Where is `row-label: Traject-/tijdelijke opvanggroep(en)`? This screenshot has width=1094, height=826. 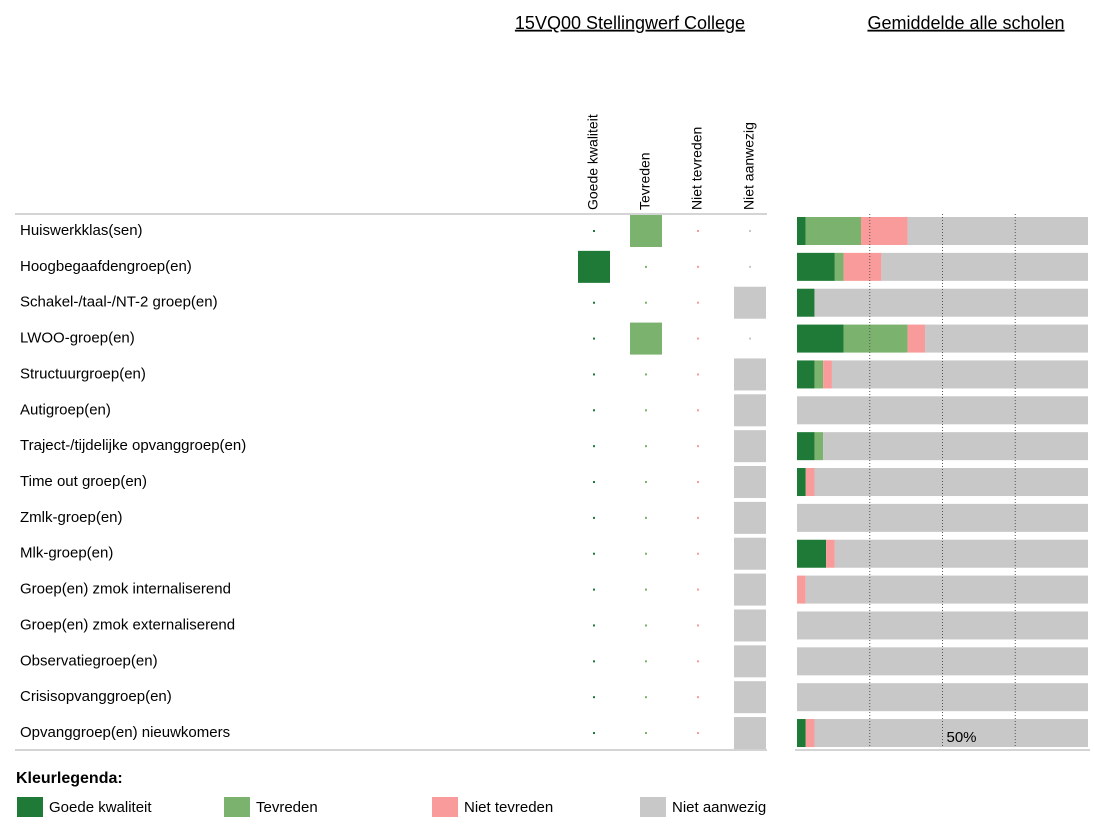 row-label: Traject-/tijdelijke opvanggroep(en) is located at coordinates (133, 445).